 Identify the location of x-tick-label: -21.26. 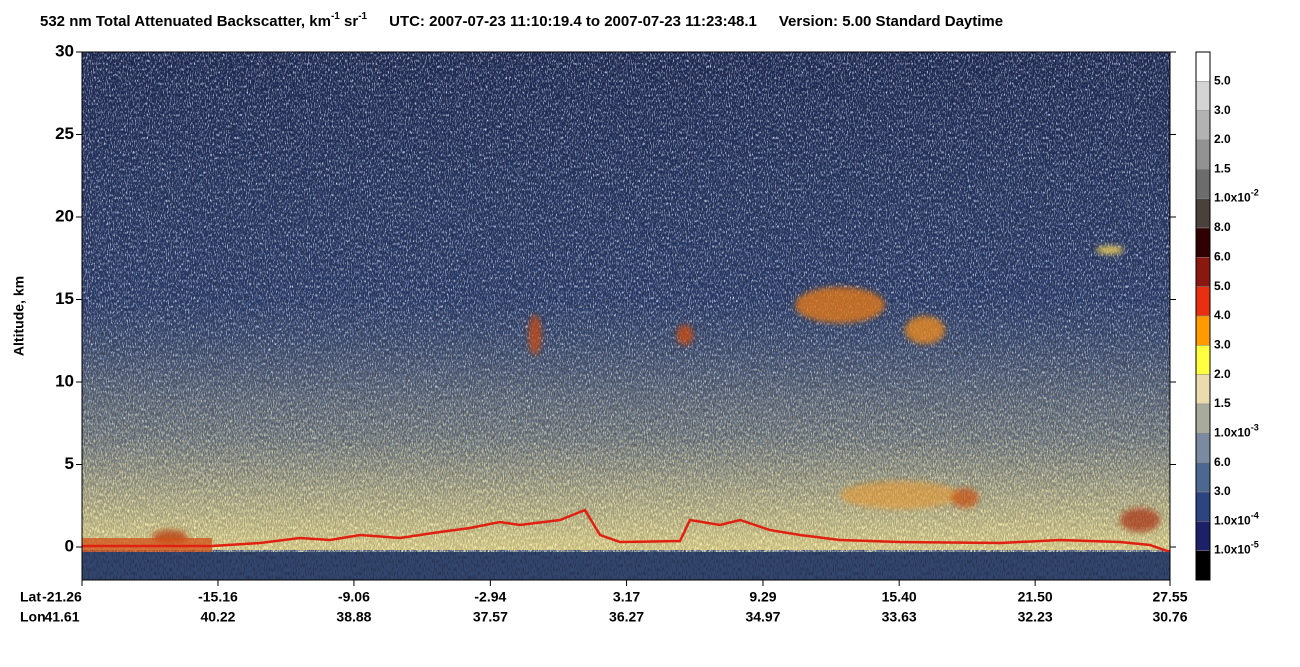
(62, 597).